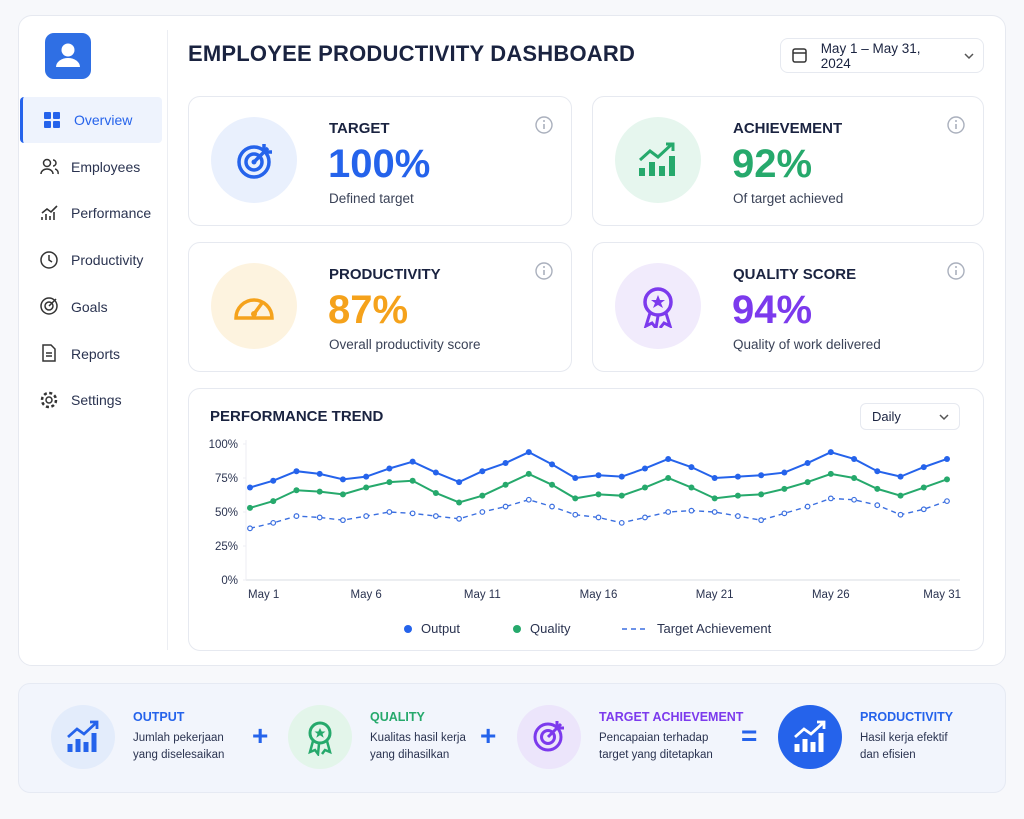 The width and height of the screenshot is (1024, 819). Describe the element at coordinates (907, 717) in the screenshot. I see `formula-title: PRODUCTIVITY` at that location.